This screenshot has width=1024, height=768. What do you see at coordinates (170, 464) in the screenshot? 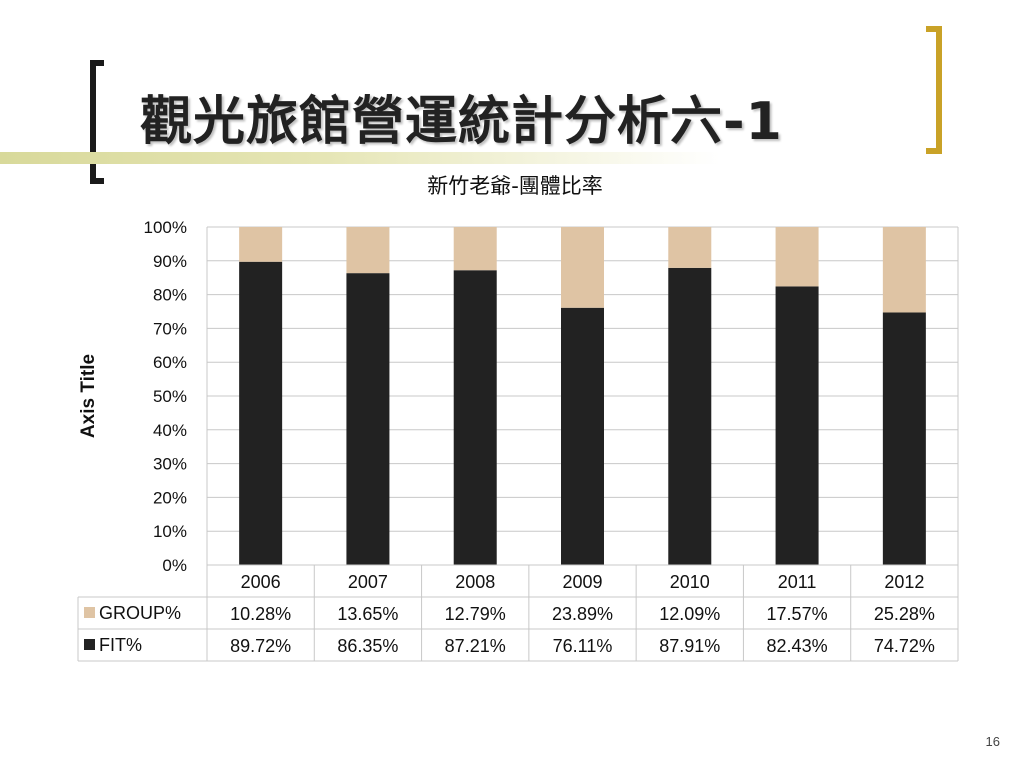
I see `y-tick-label: 30%` at bounding box center [170, 464].